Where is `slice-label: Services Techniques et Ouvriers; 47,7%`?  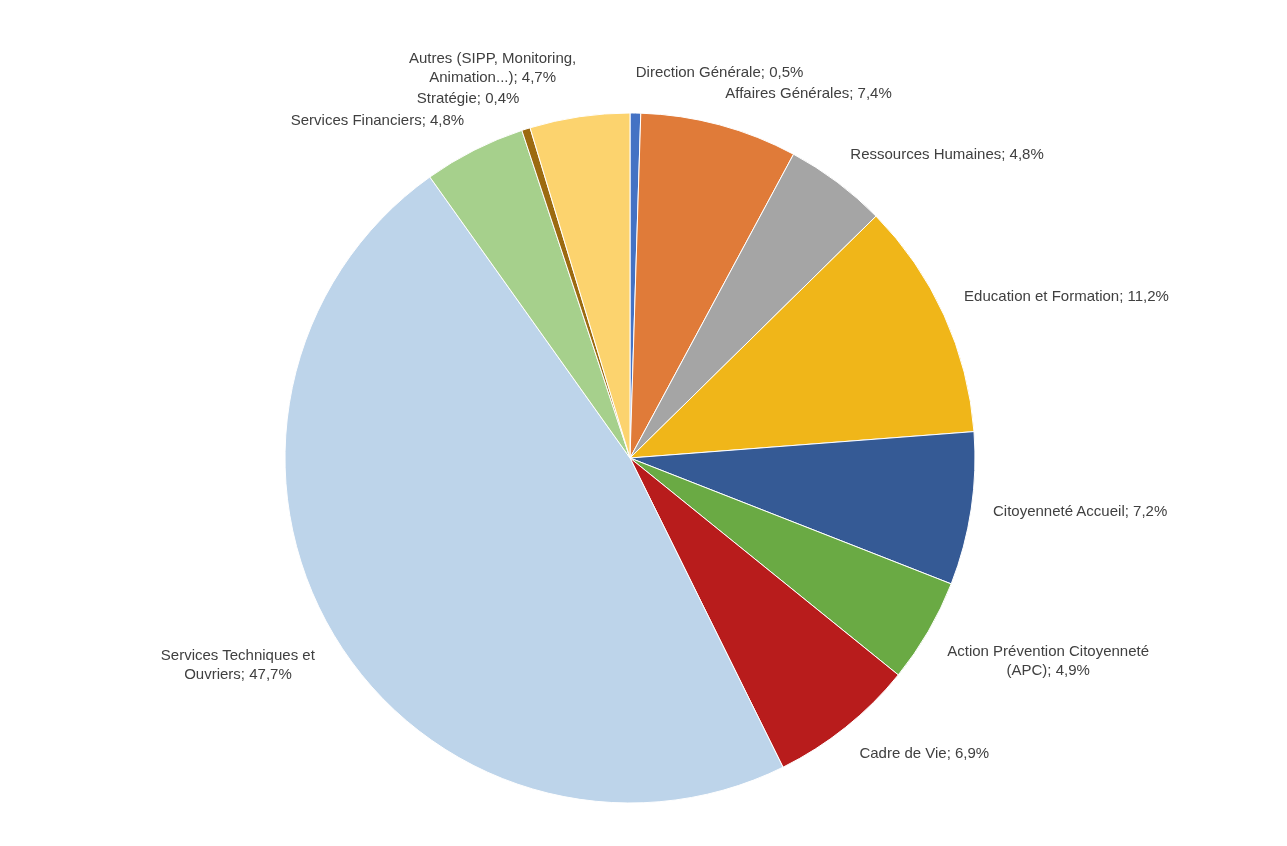 slice-label: Services Techniques et Ouvriers; 47,7% is located at coordinates (238, 664).